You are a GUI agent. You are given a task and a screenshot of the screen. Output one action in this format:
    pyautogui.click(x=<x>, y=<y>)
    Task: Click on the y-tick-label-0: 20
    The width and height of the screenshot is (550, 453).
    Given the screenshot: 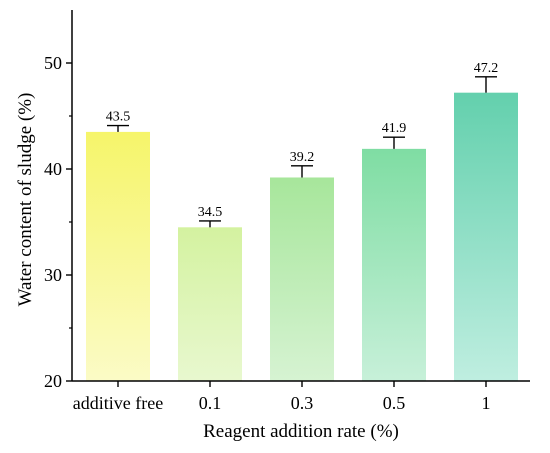 What is the action you would take?
    pyautogui.click(x=53, y=381)
    